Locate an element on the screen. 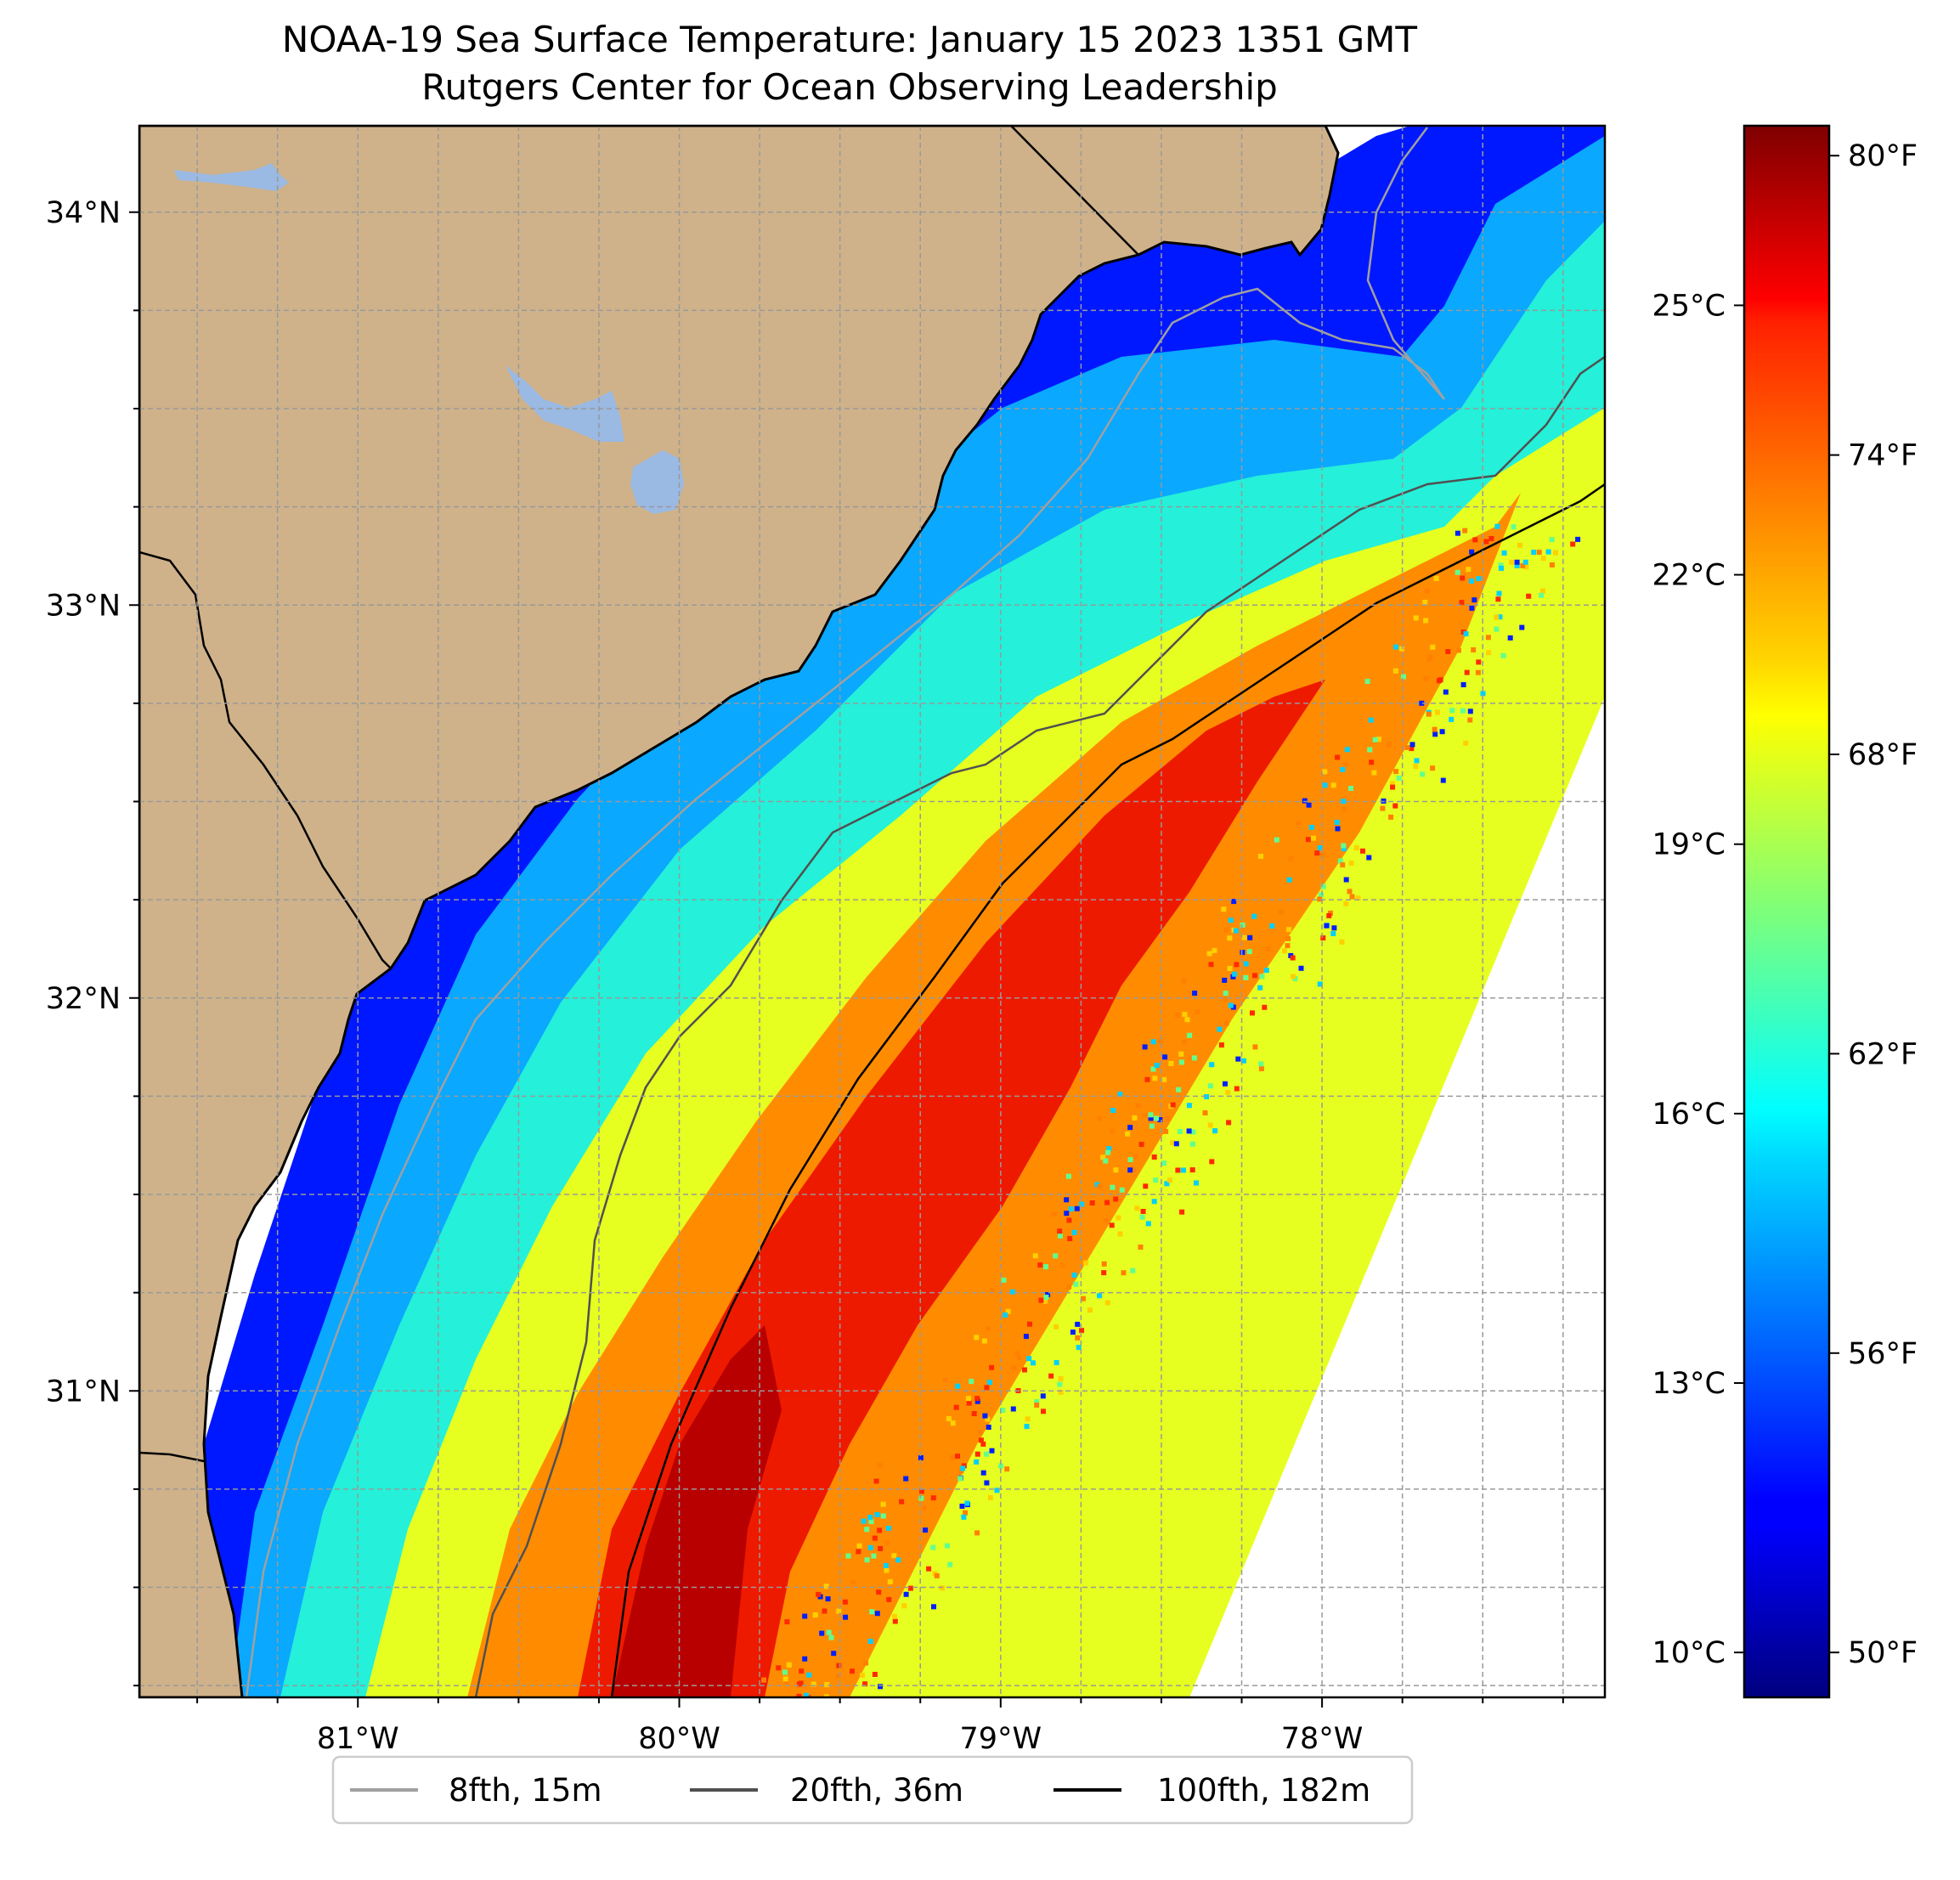 This screenshot has width=1960, height=1880. lake-marion is located at coordinates (565, 404).